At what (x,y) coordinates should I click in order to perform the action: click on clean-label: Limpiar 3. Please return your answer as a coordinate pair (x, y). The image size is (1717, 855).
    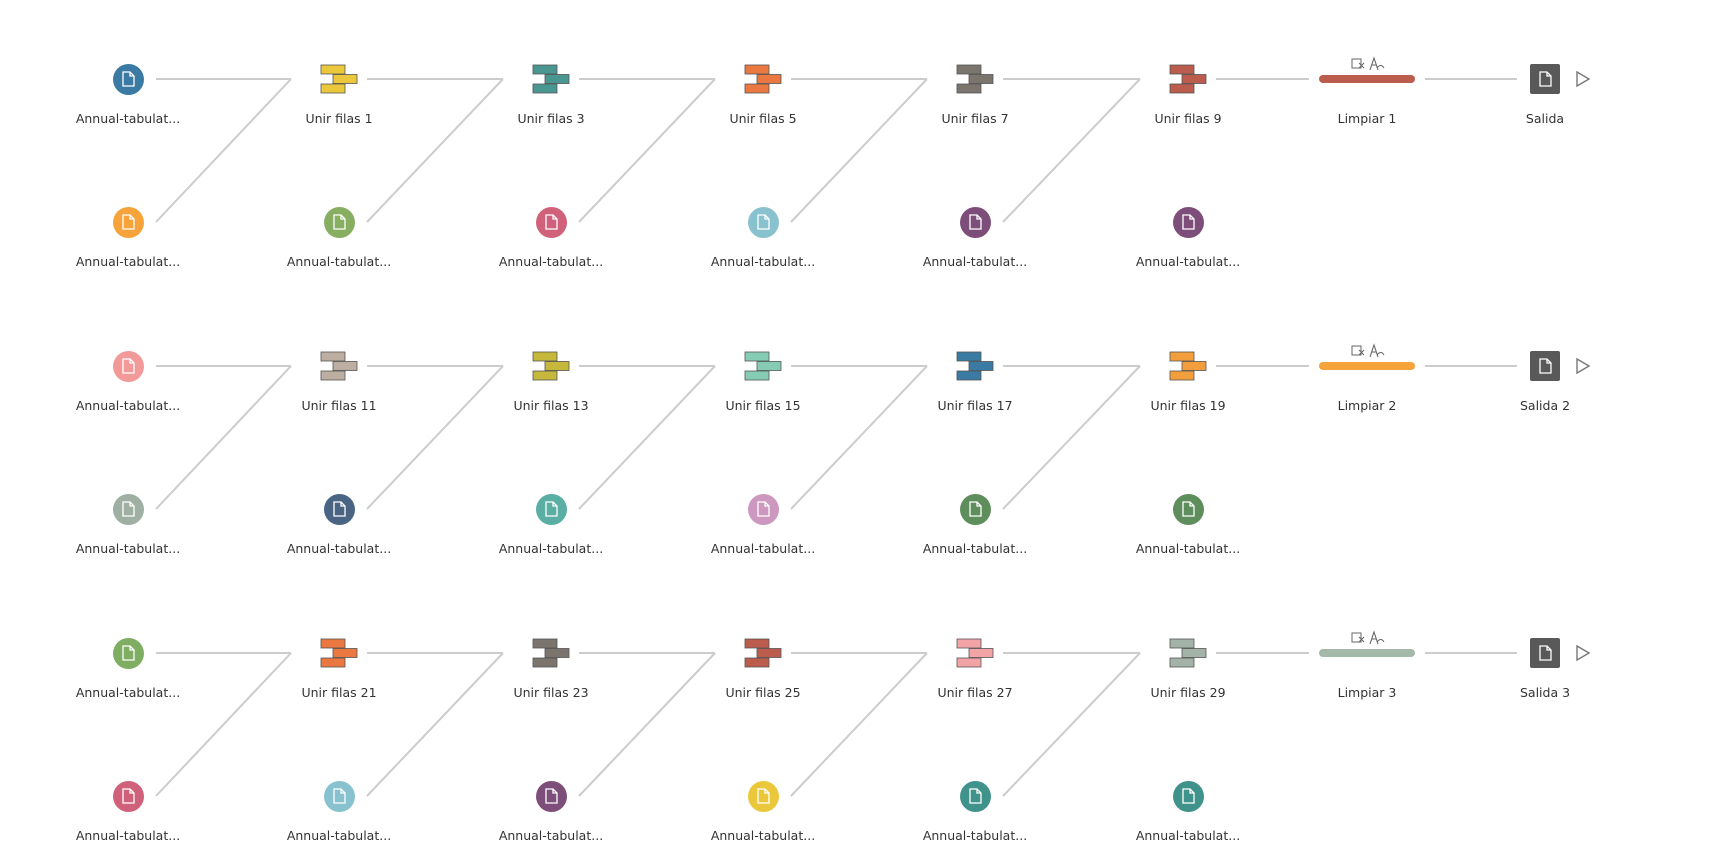
    Looking at the image, I should click on (1367, 692).